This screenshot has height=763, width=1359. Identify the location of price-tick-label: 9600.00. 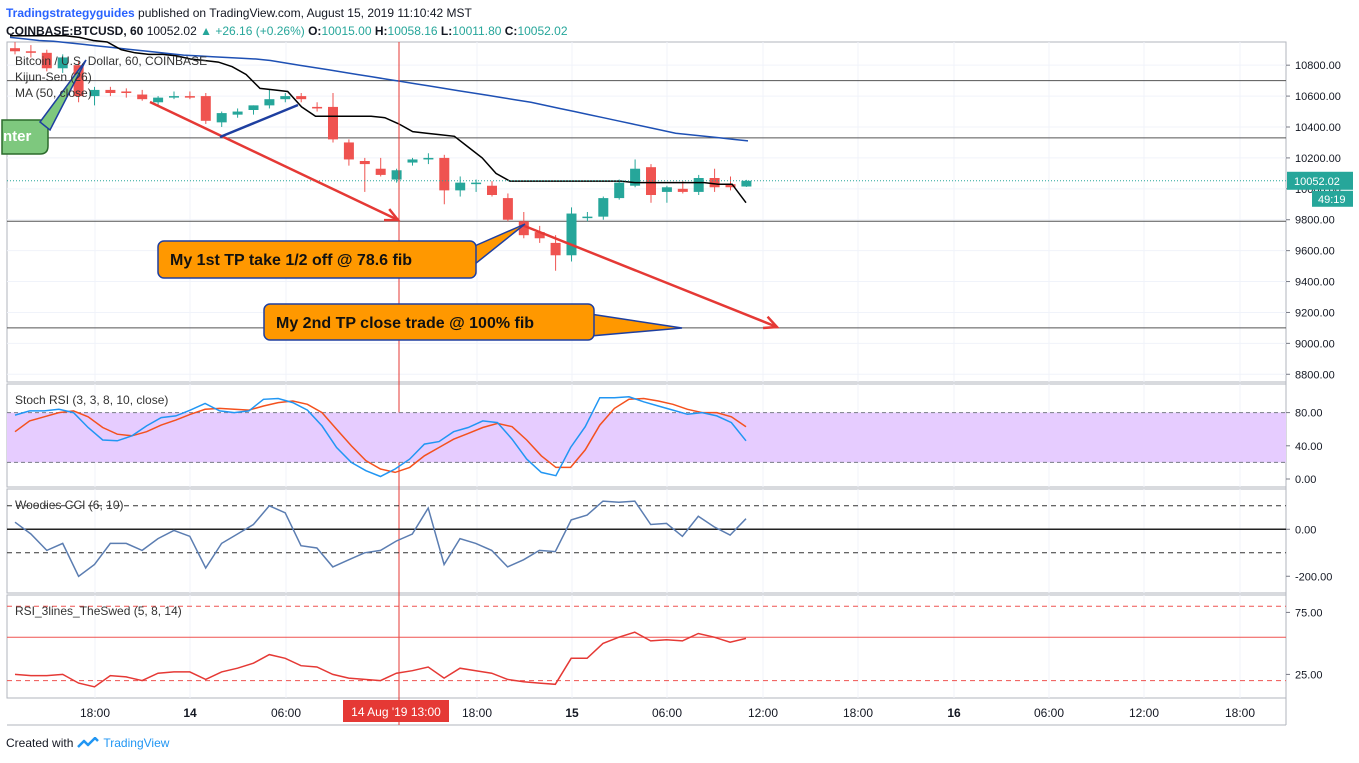
(1315, 252).